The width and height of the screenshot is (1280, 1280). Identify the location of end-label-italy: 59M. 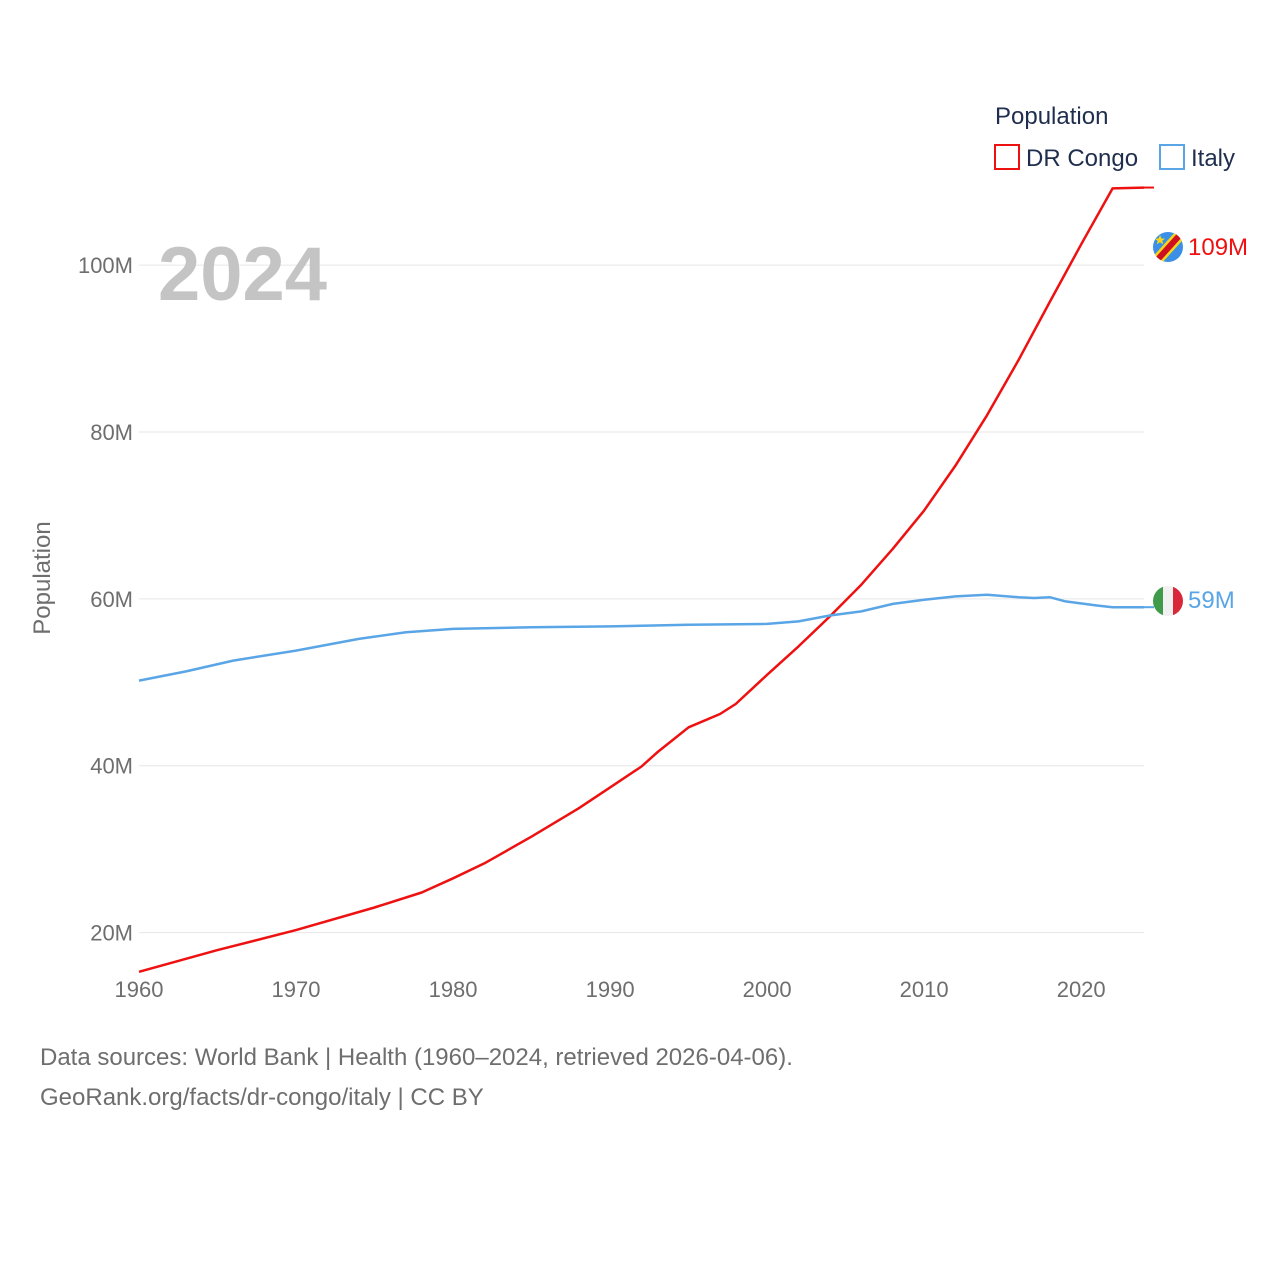
(1211, 600).